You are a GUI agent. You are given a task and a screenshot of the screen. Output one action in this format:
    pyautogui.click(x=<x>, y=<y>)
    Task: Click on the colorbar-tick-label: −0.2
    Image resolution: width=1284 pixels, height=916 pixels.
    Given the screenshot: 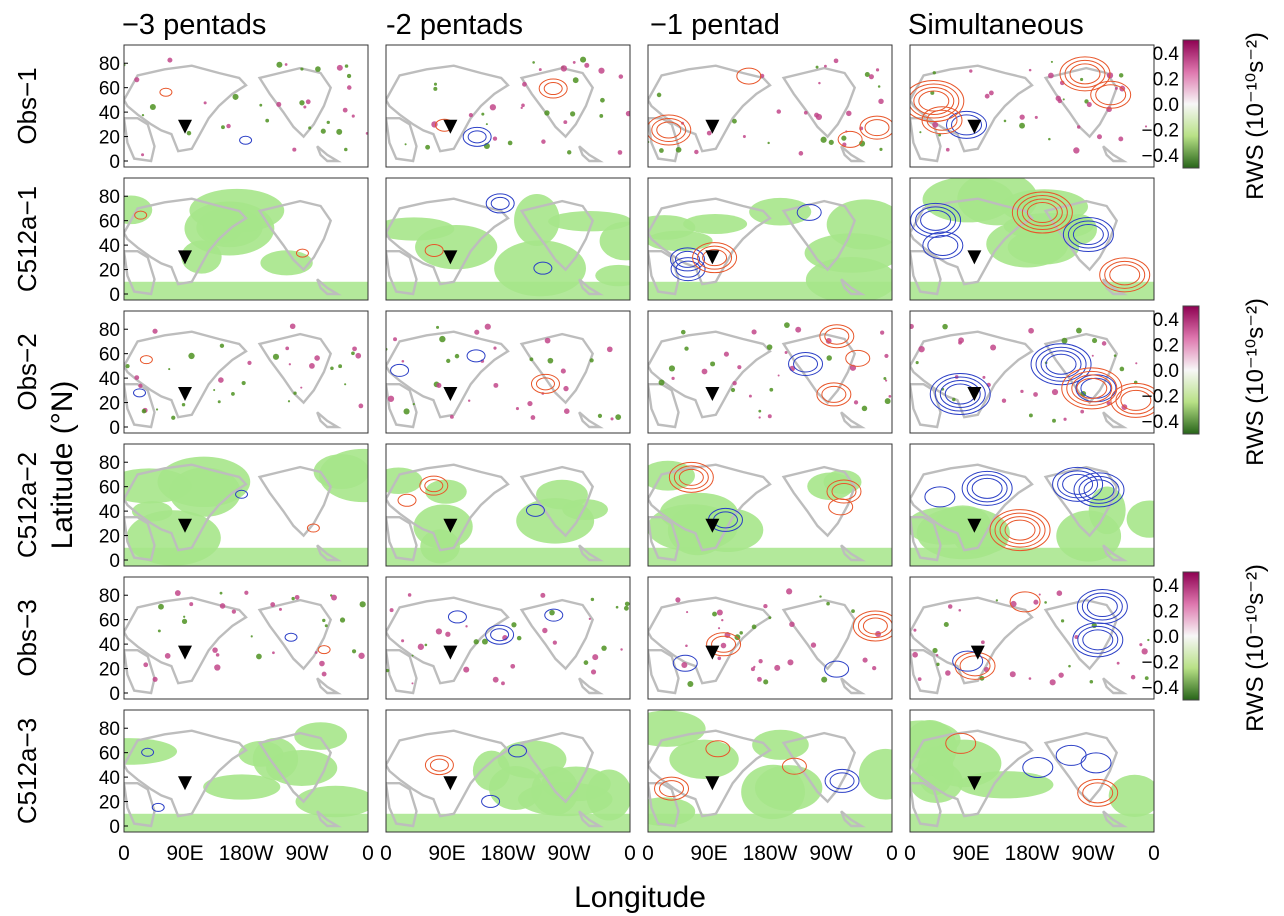 What is the action you would take?
    pyautogui.click(x=1160, y=131)
    